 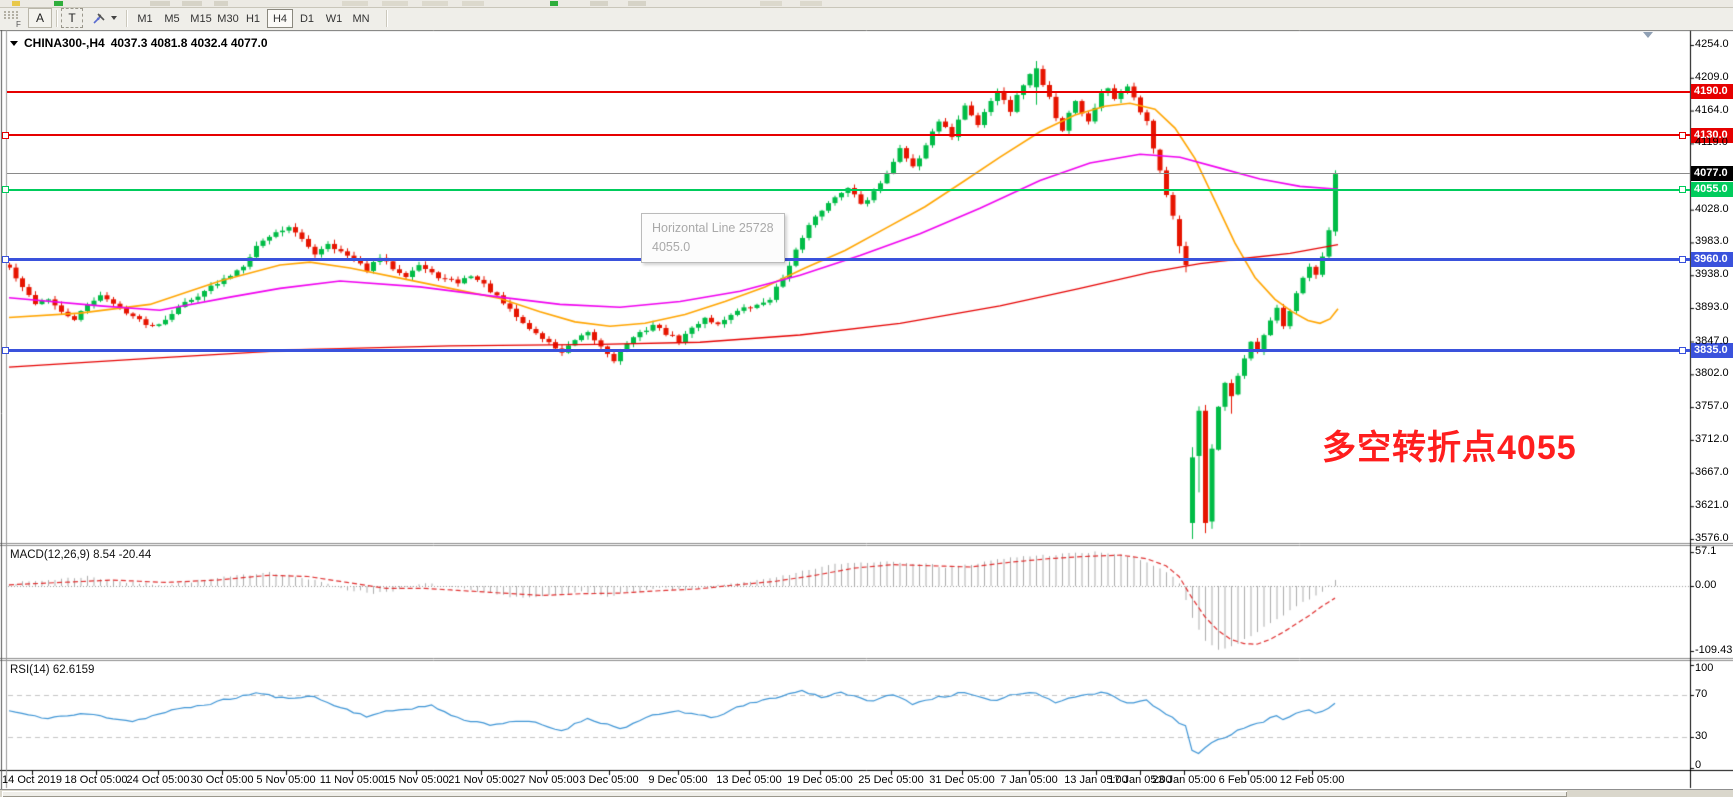 What do you see at coordinates (40, 18) in the screenshot?
I see `arrow-text-a-button: A` at bounding box center [40, 18].